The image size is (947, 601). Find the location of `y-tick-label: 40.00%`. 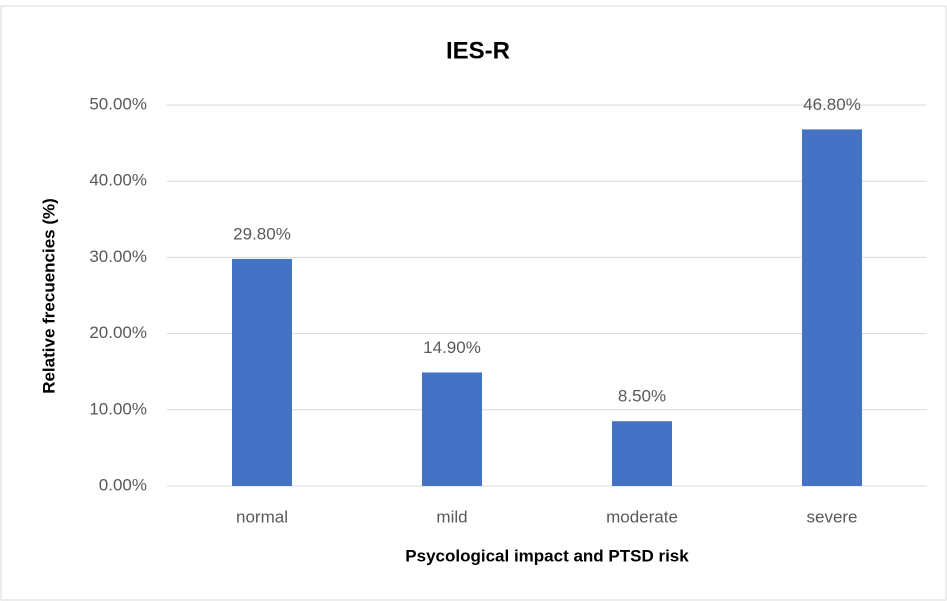

y-tick-label: 40.00% is located at coordinates (118, 180).